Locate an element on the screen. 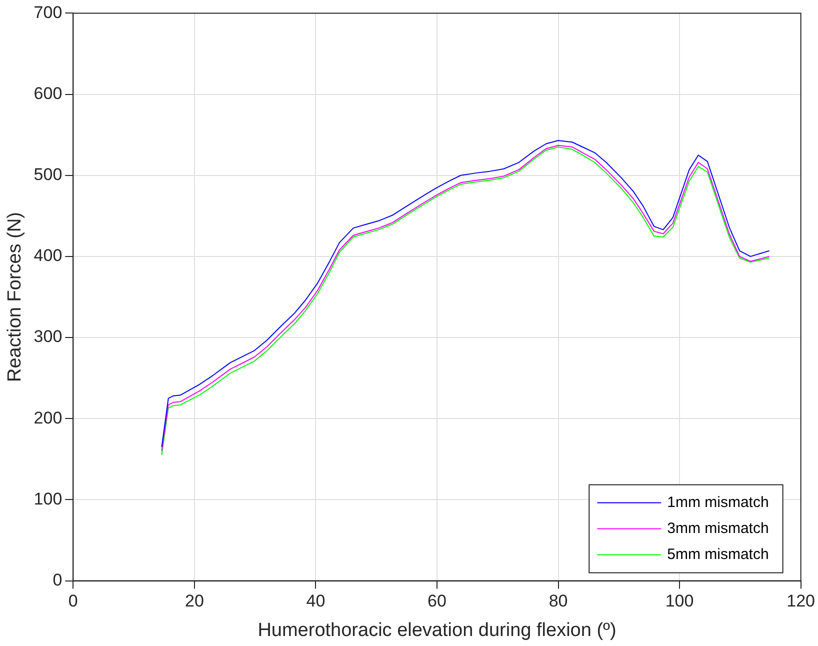  x-tick-label: 0 is located at coordinates (73, 601).